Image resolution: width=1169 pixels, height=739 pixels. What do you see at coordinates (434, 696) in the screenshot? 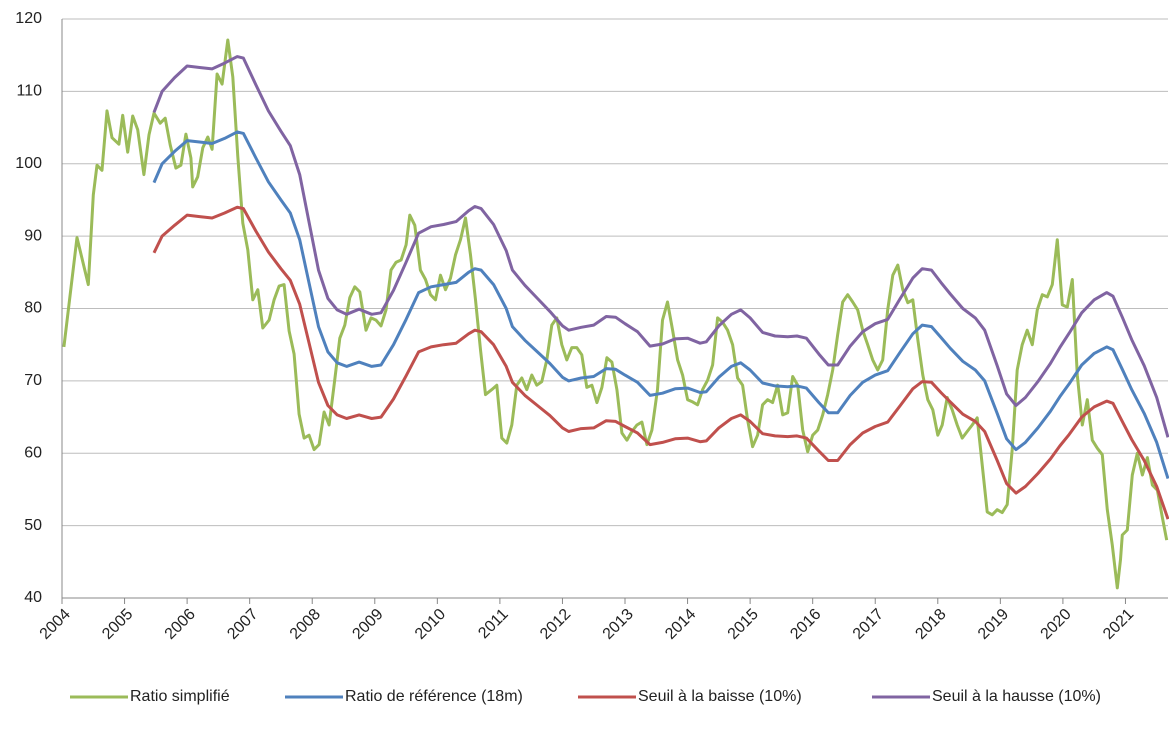
I see `legend-label: Ratio de référence (18m)` at bounding box center [434, 696].